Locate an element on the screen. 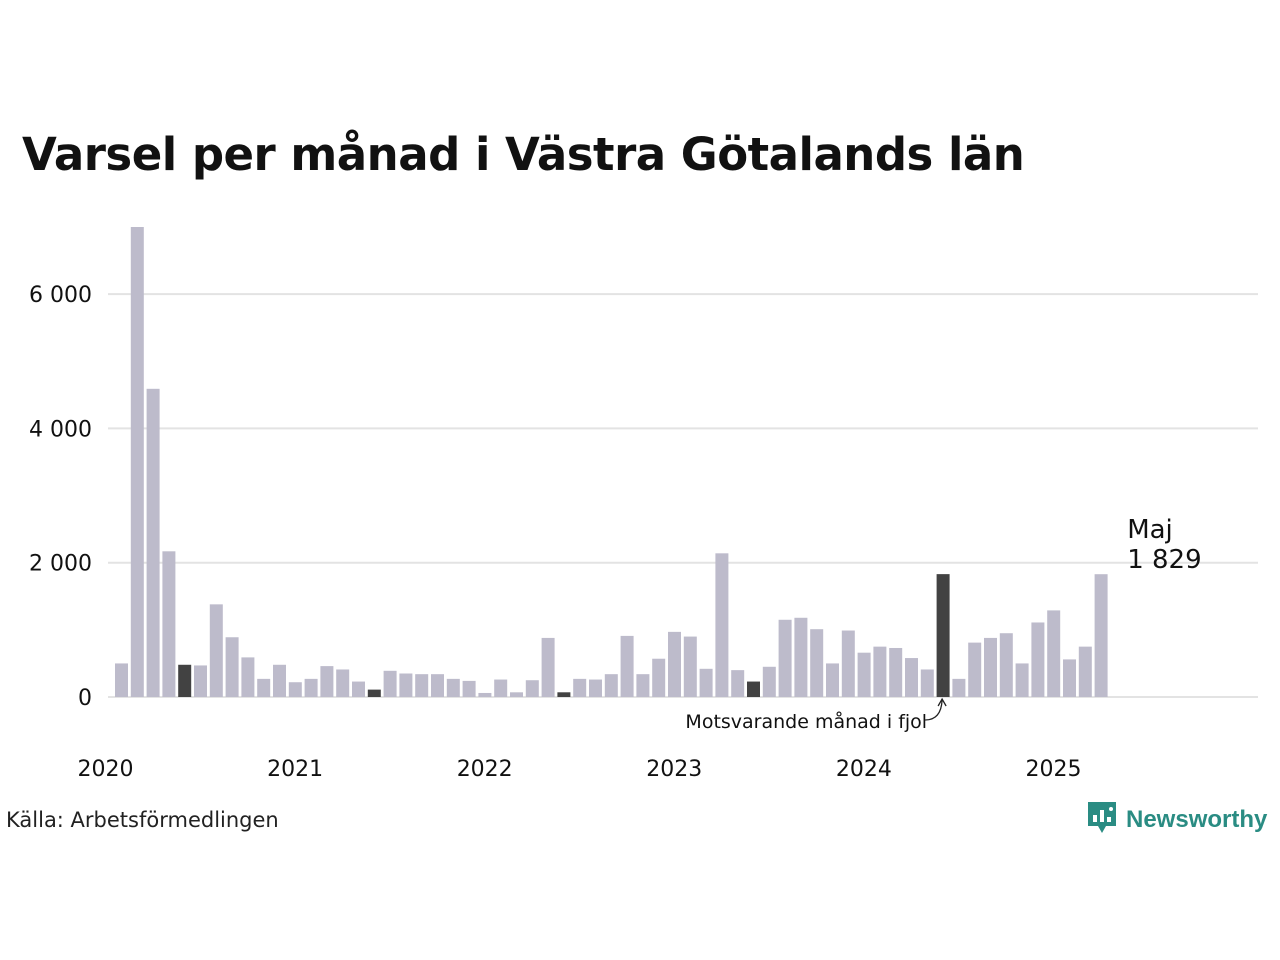 The image size is (1280, 960). y-tick-label: 6 000 is located at coordinates (60, 295).